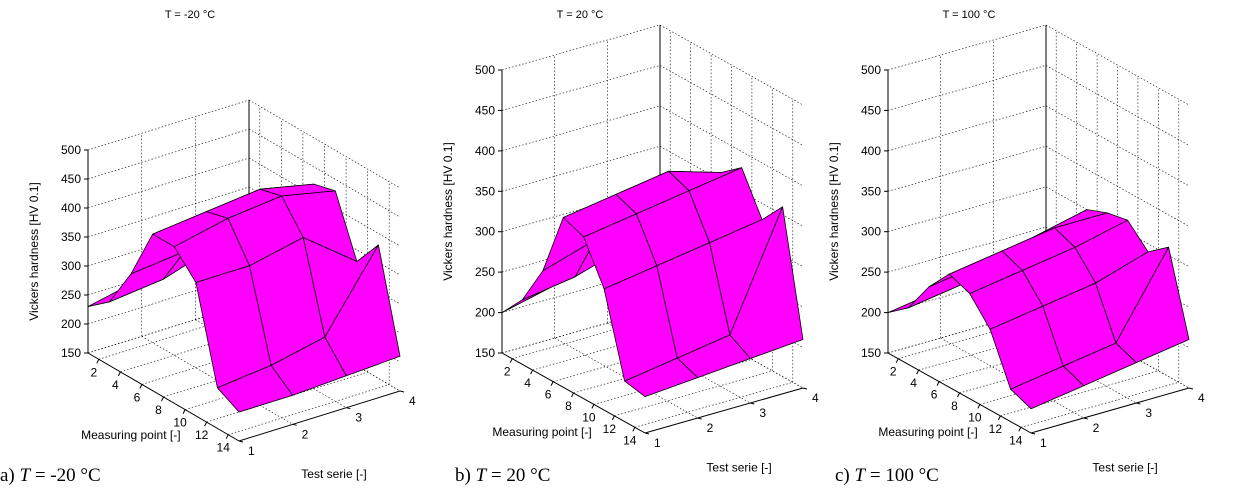 Image resolution: width=1249 pixels, height=495 pixels. What do you see at coordinates (887, 476) in the screenshot?
I see `caption-c: c) T = 100 °C` at bounding box center [887, 476].